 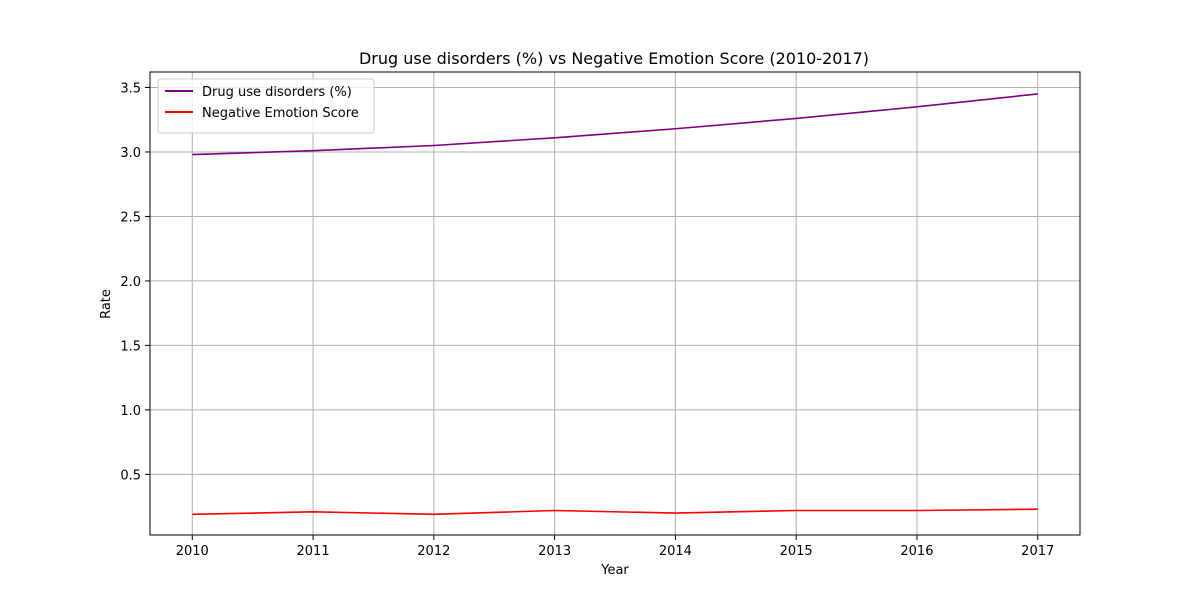 I want to click on x-tick-label: 2016, so click(x=916, y=551).